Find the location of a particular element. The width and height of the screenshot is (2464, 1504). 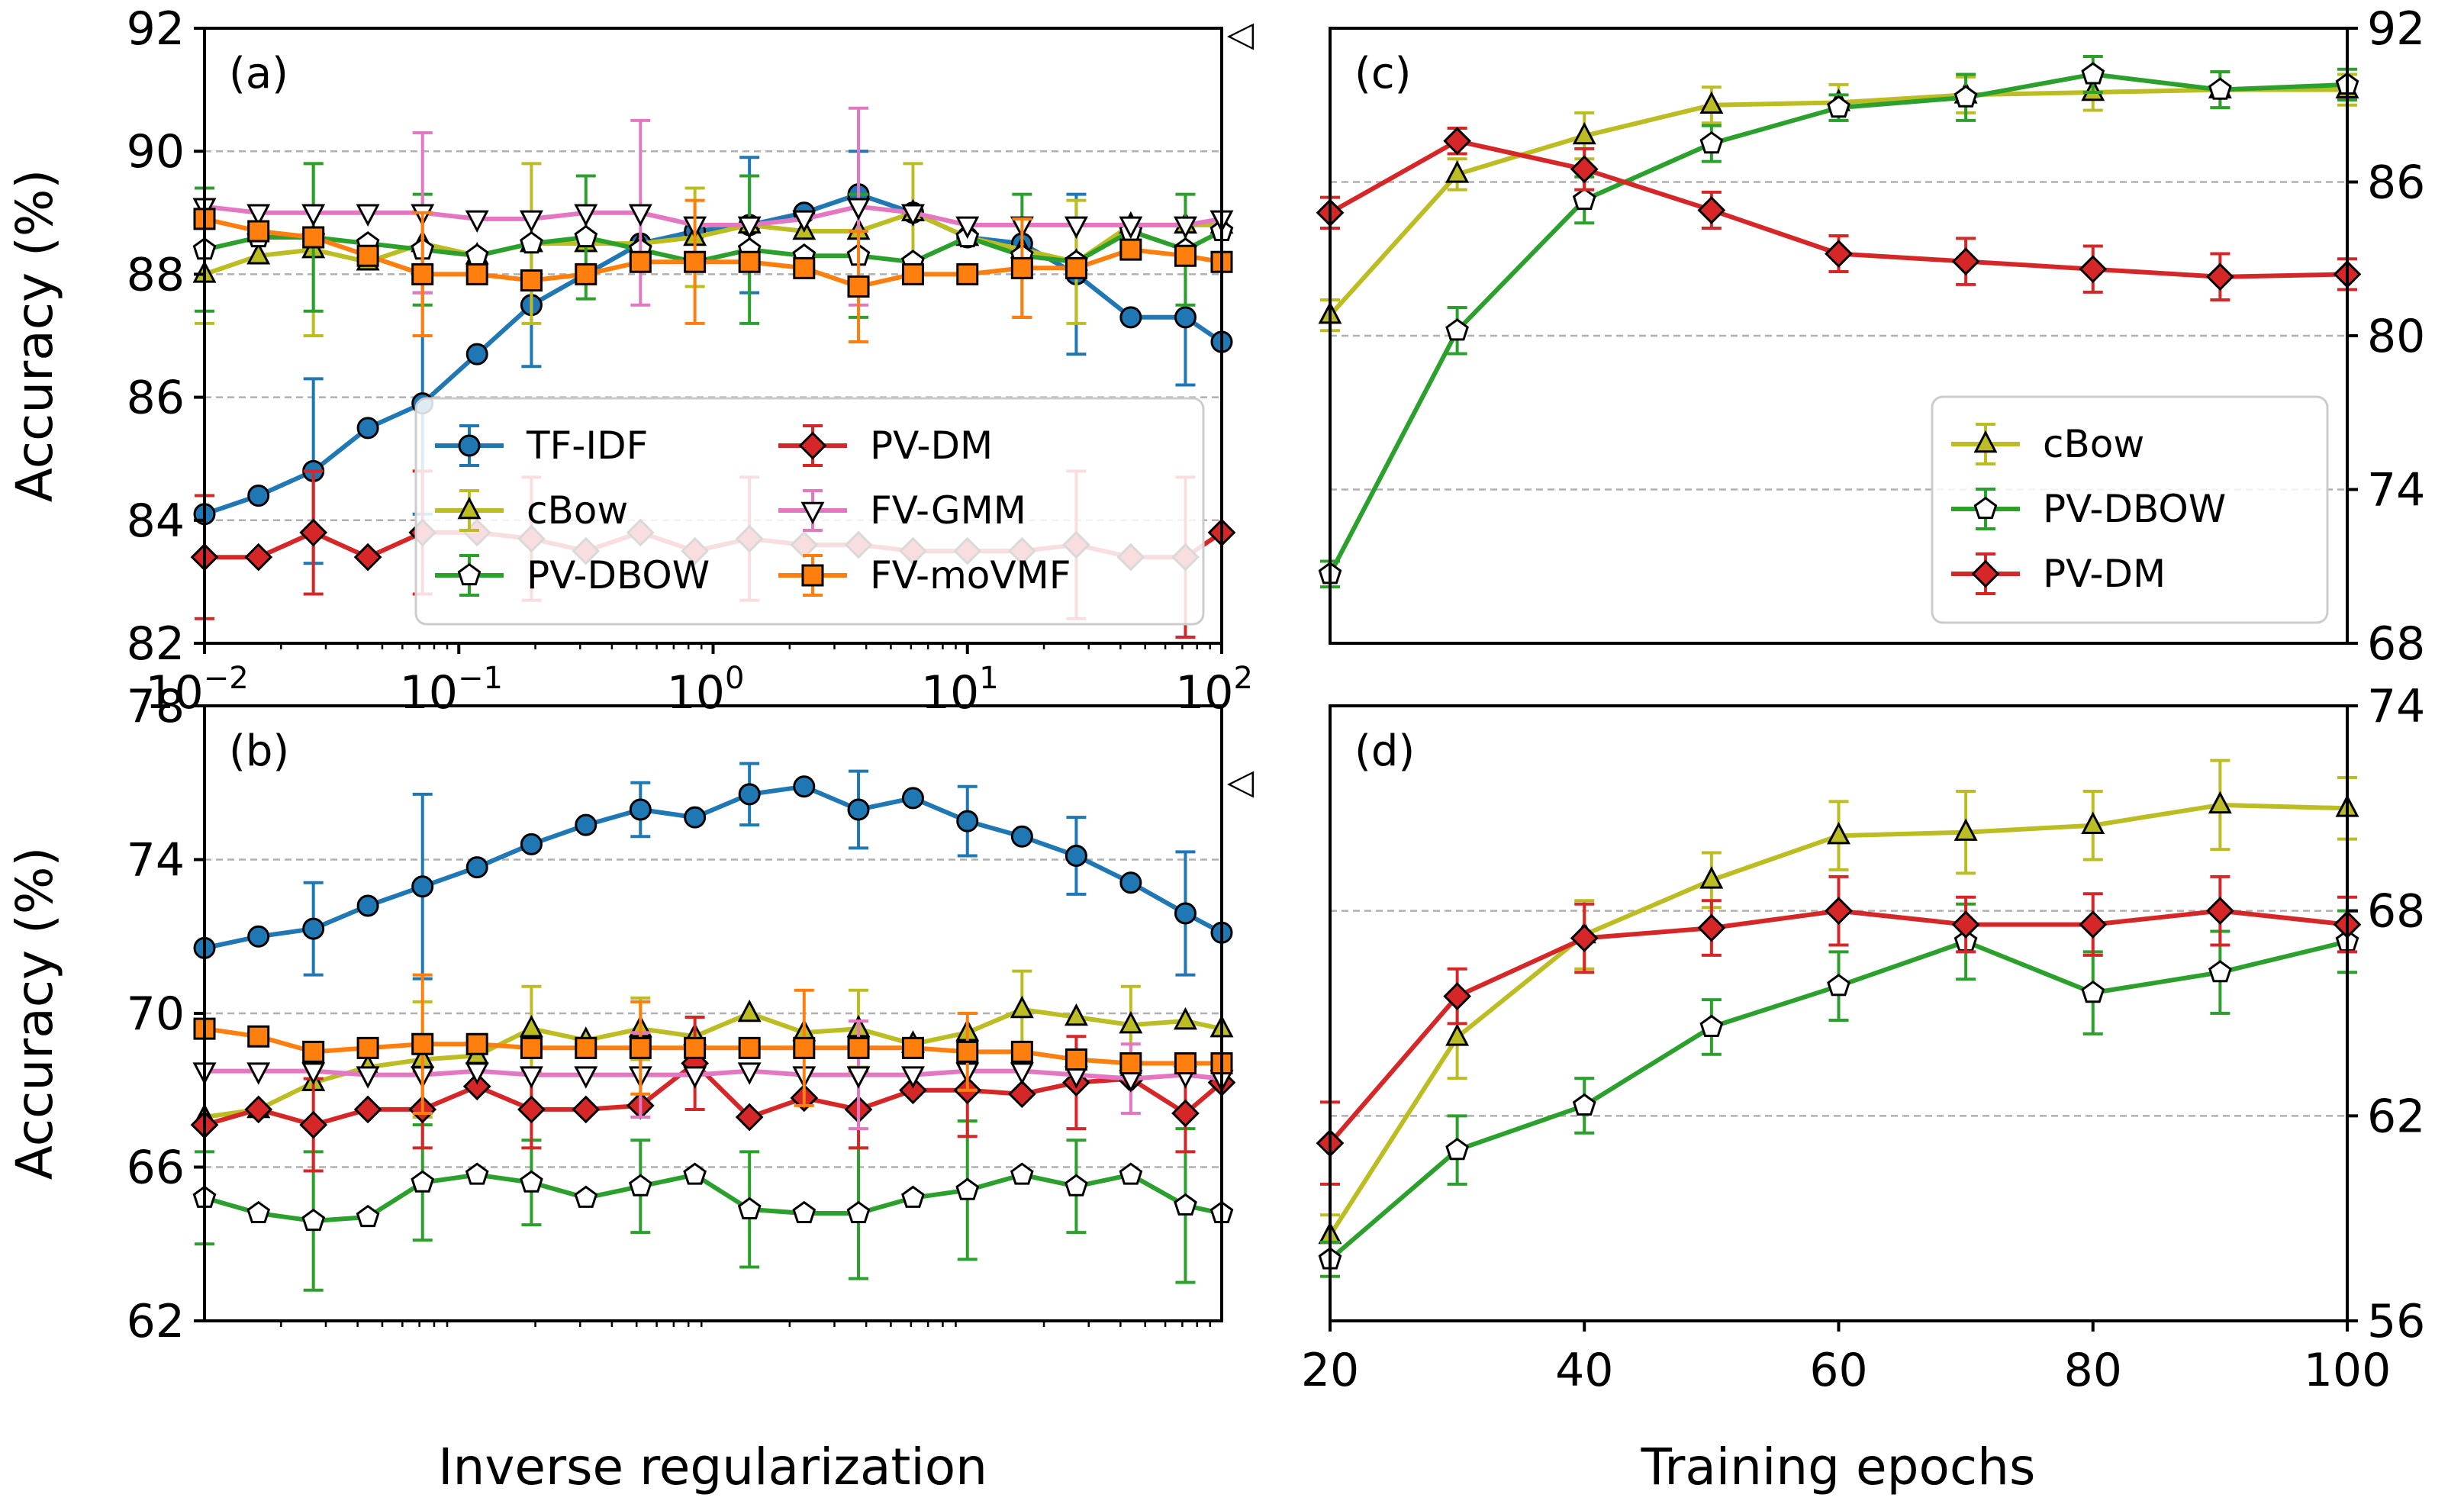

panel-d-xticks: 20 40 60 80 100 is located at coordinates (1846, 1359).